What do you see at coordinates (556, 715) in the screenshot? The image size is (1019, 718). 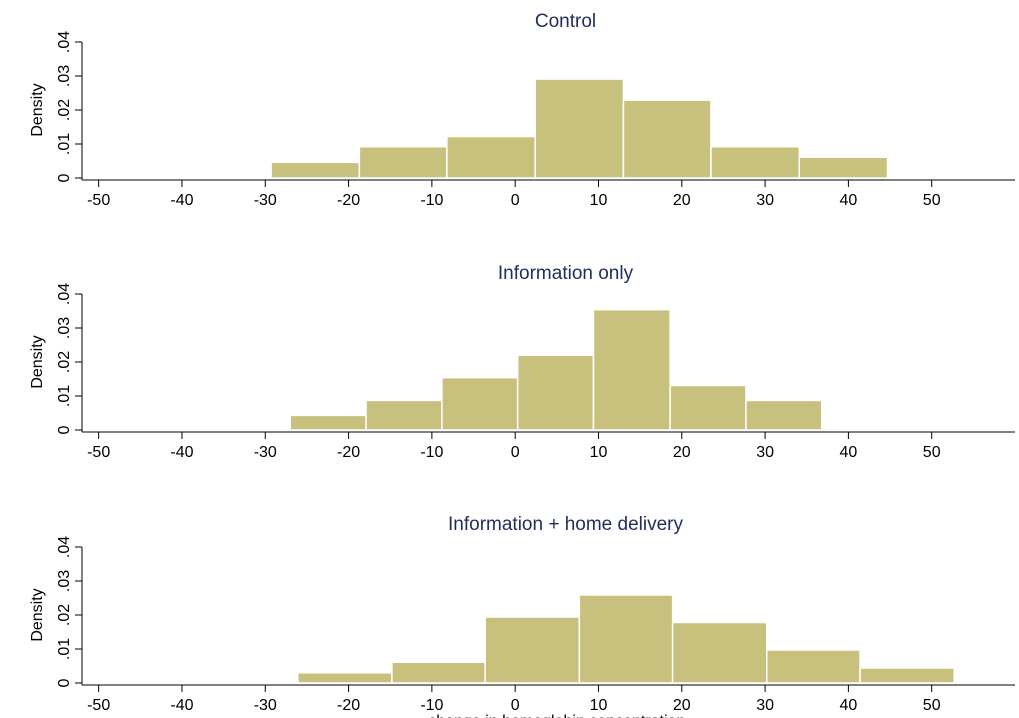 I see `x-axis-label: change in hemoglobin concentration` at bounding box center [556, 715].